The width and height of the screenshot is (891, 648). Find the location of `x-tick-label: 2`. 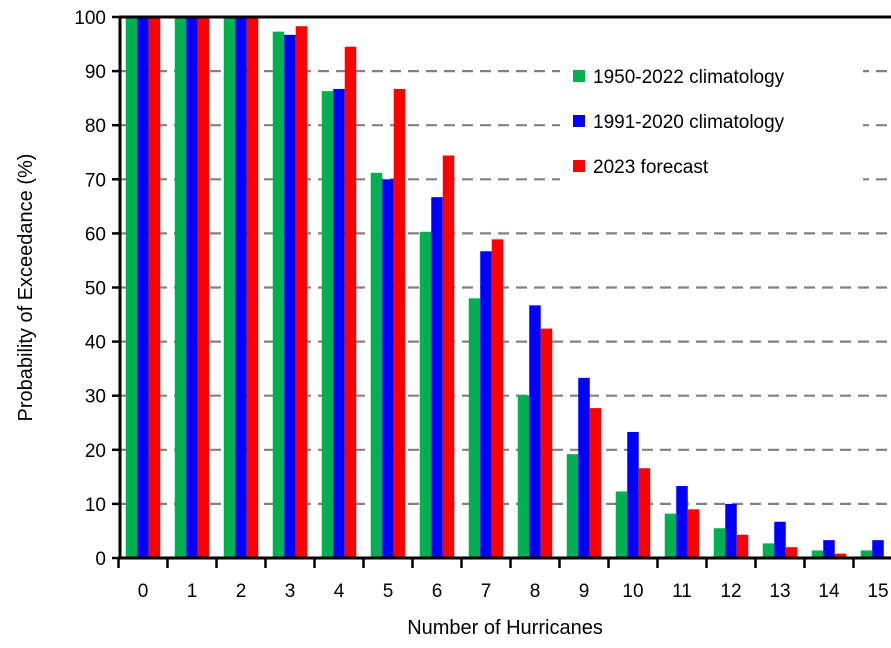

x-tick-label: 2 is located at coordinates (241, 591).